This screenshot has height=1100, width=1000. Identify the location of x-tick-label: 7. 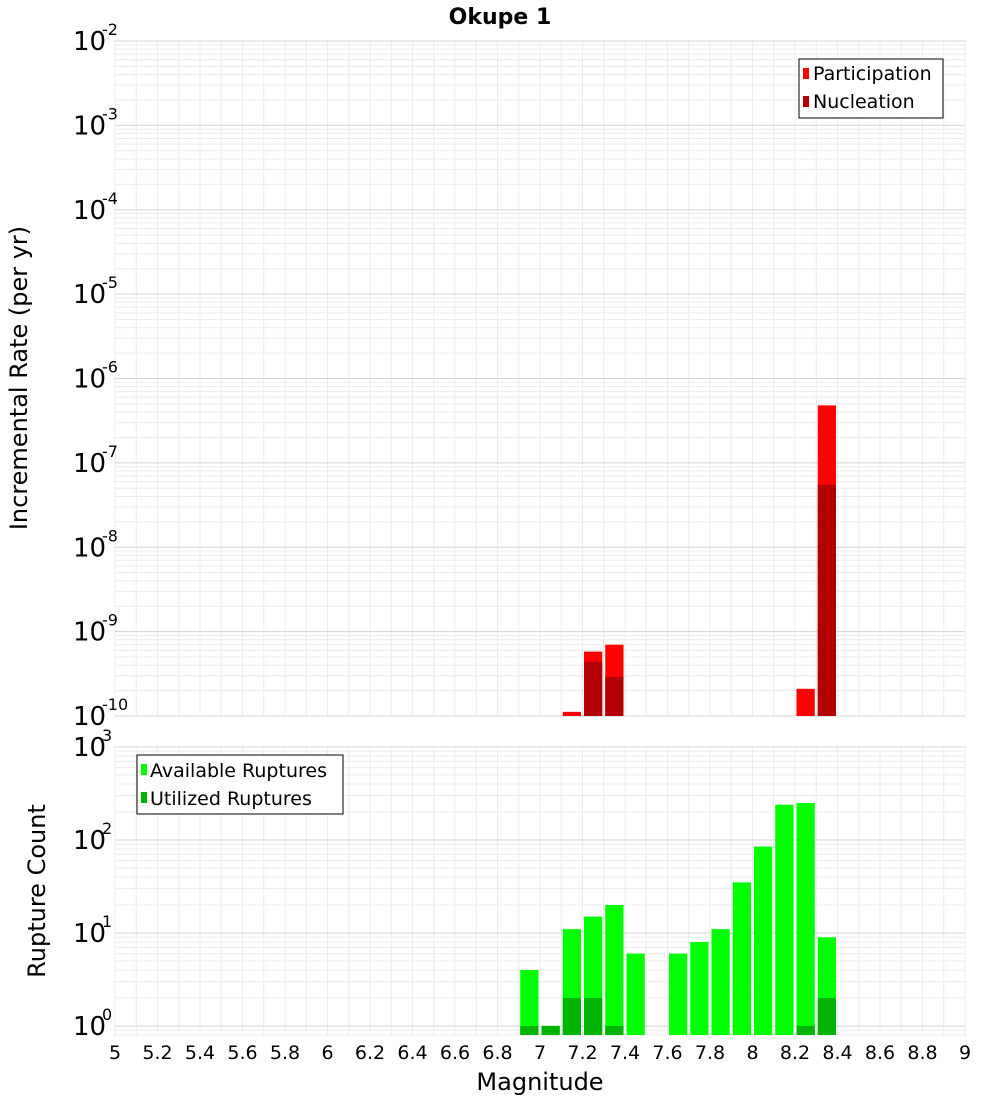
(540, 1053).